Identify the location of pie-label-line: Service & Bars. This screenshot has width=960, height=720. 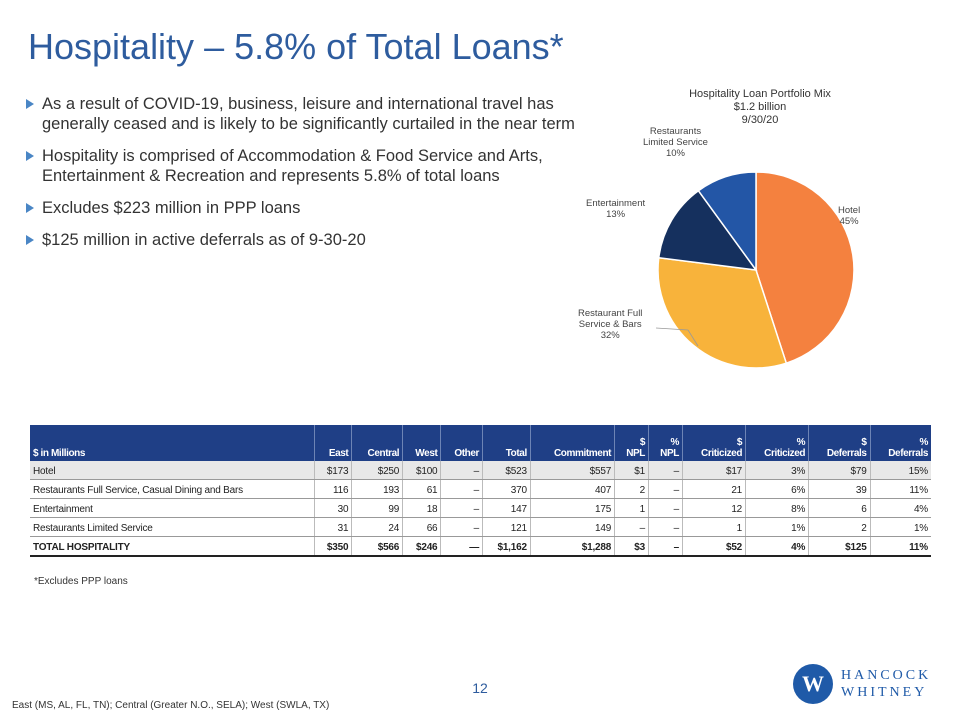
(610, 324).